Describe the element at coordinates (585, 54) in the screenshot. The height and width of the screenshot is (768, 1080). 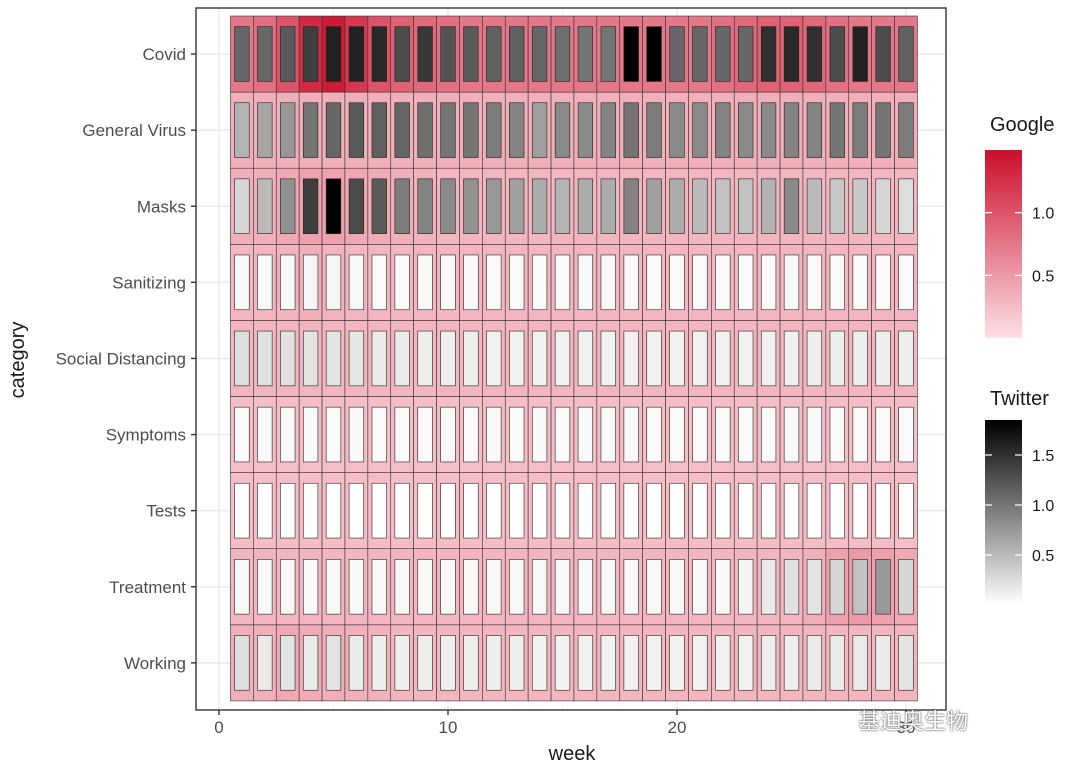
I see `twitter-cell-covid-w16` at that location.